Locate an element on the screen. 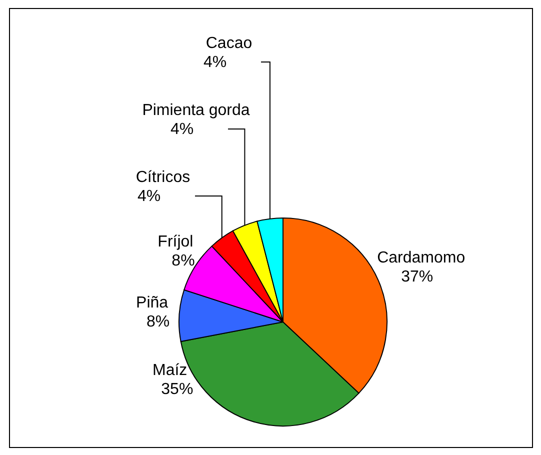 The image size is (541, 455). slice-label: Cacao is located at coordinates (229, 43).